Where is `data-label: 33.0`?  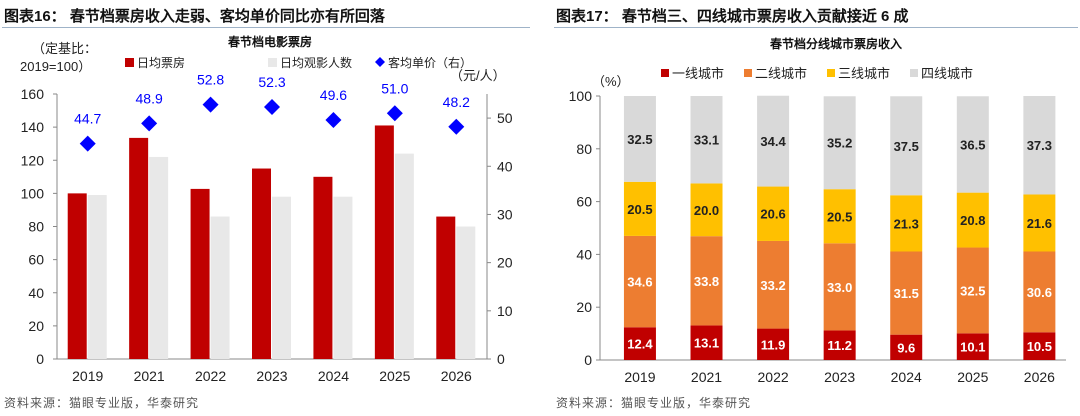 data-label: 33.0 is located at coordinates (839, 287).